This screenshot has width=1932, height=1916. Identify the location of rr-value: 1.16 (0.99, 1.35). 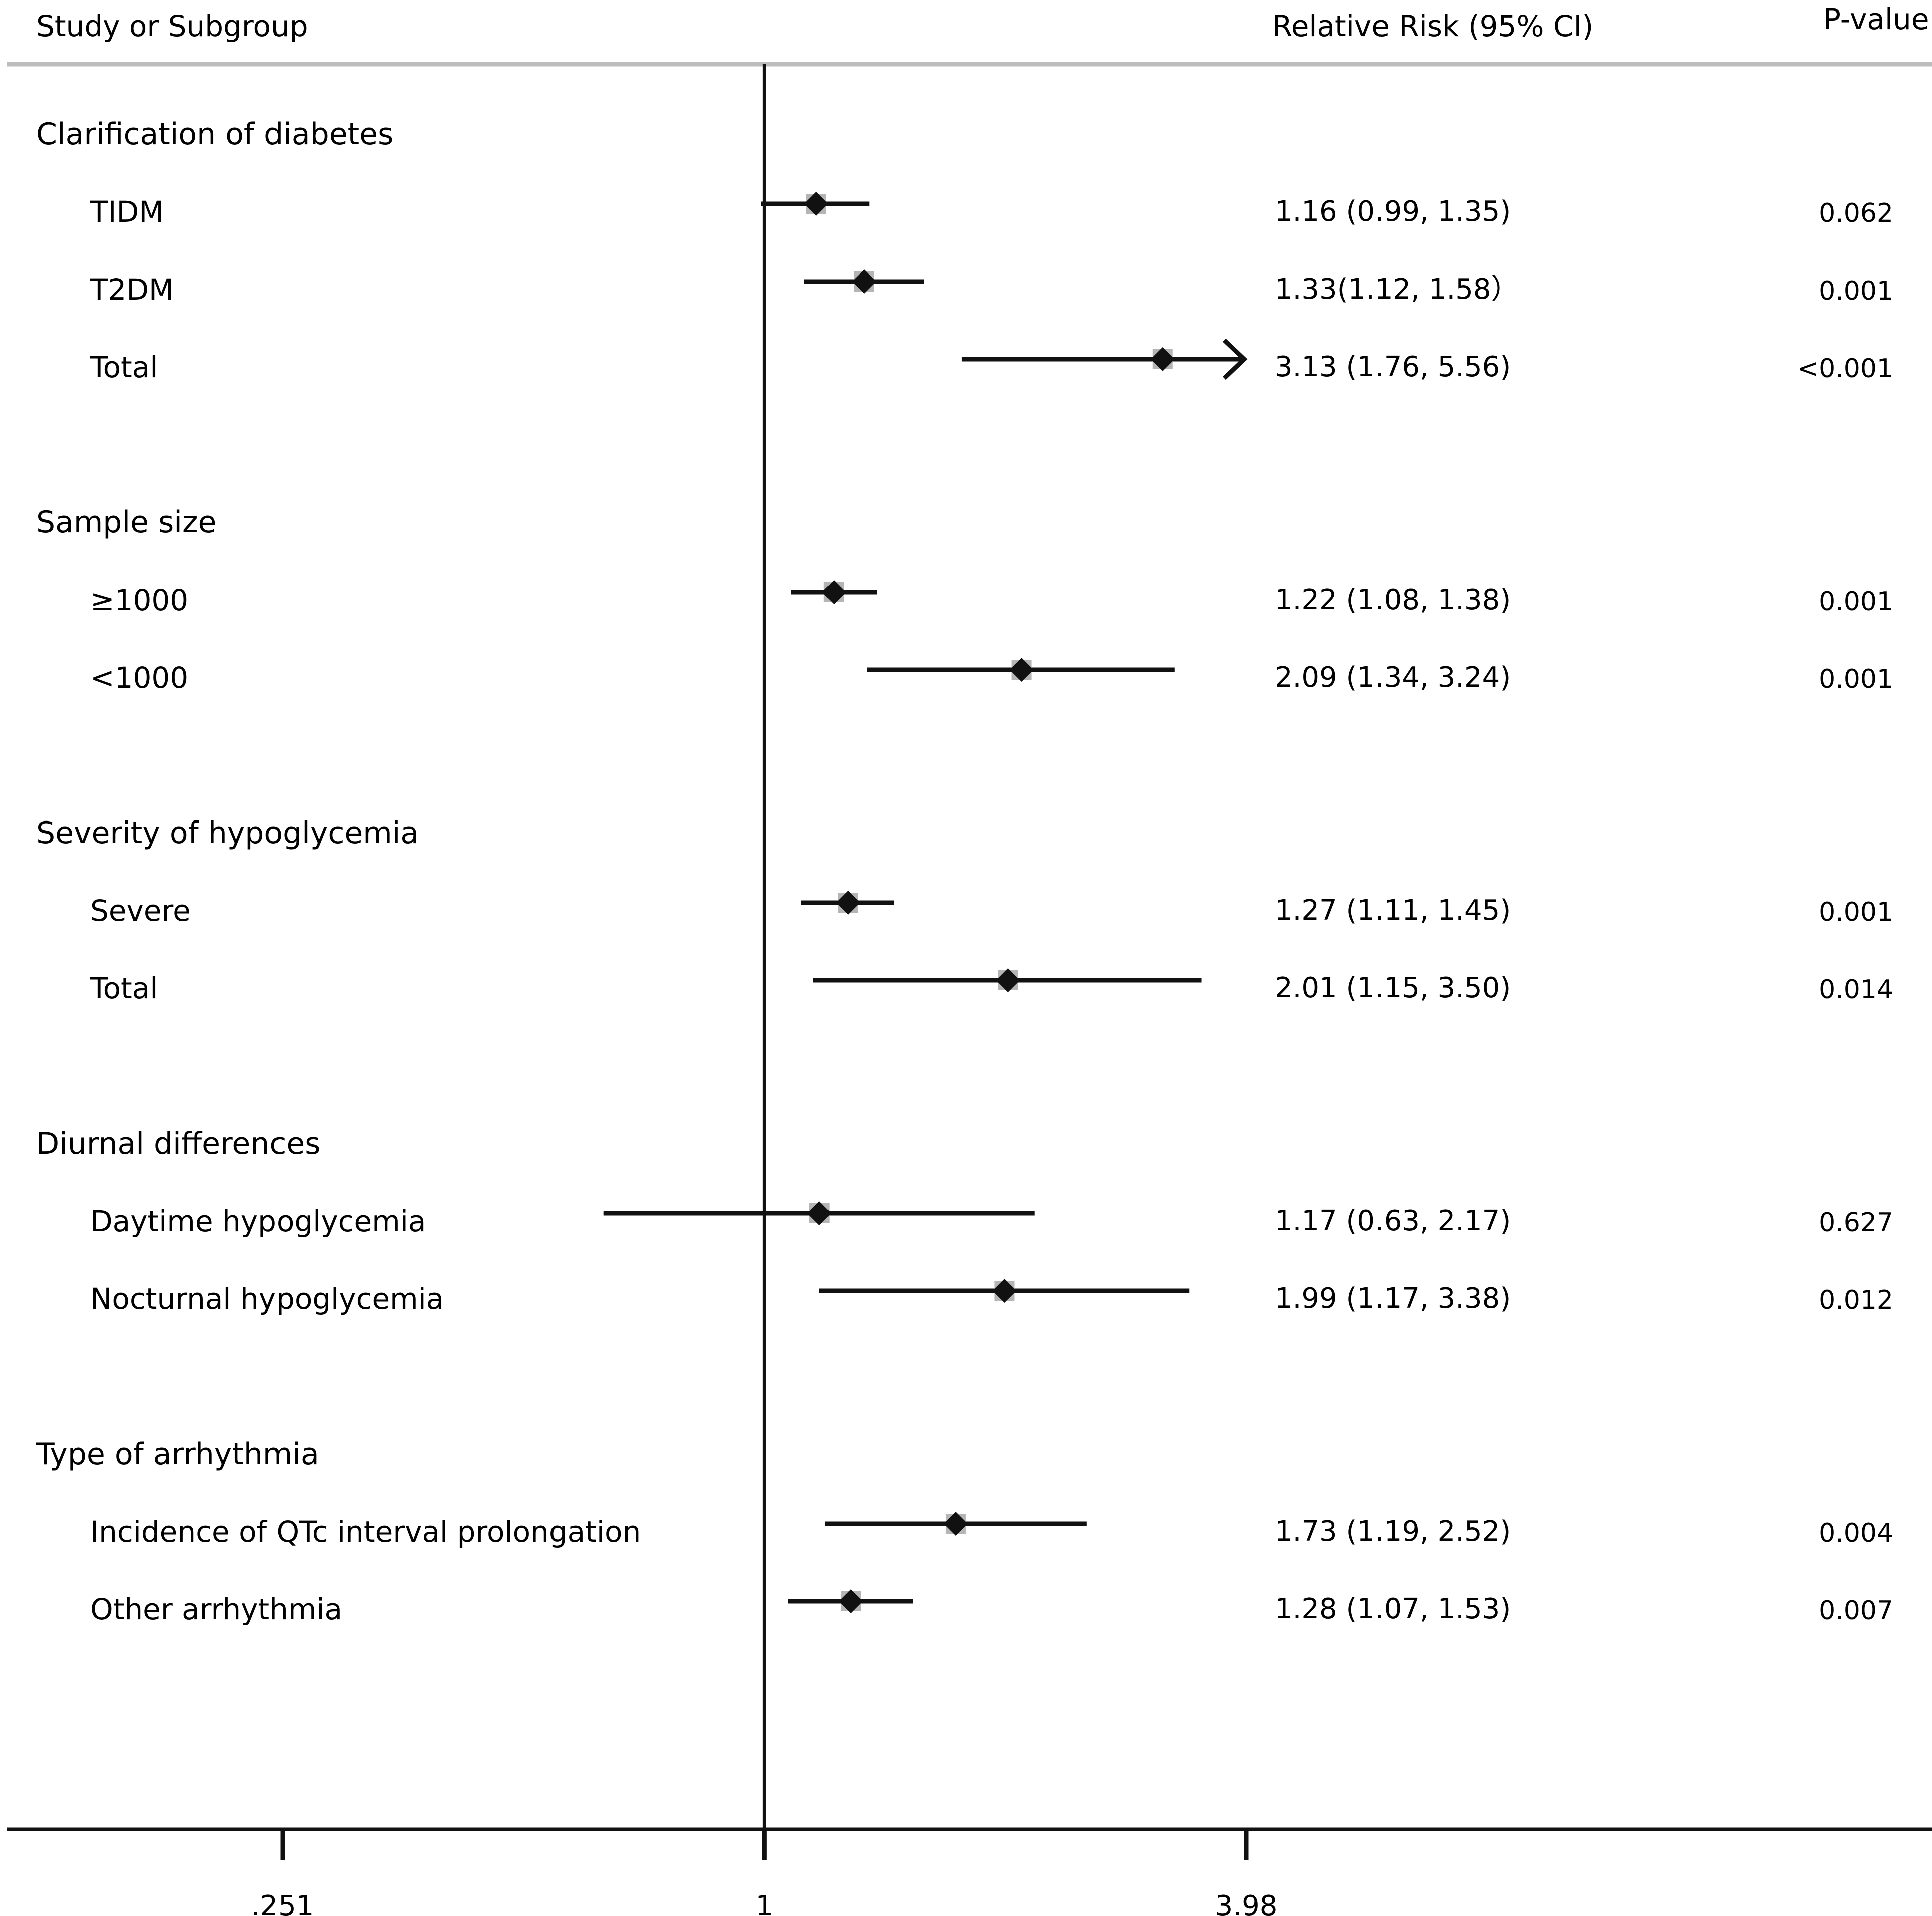
(1393, 212).